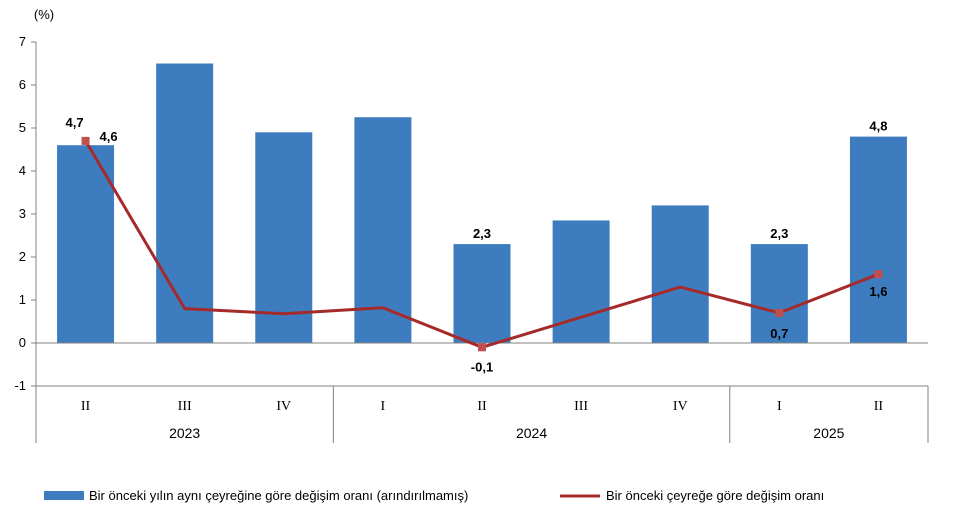  I want to click on y-tick-label: 2, so click(22, 256).